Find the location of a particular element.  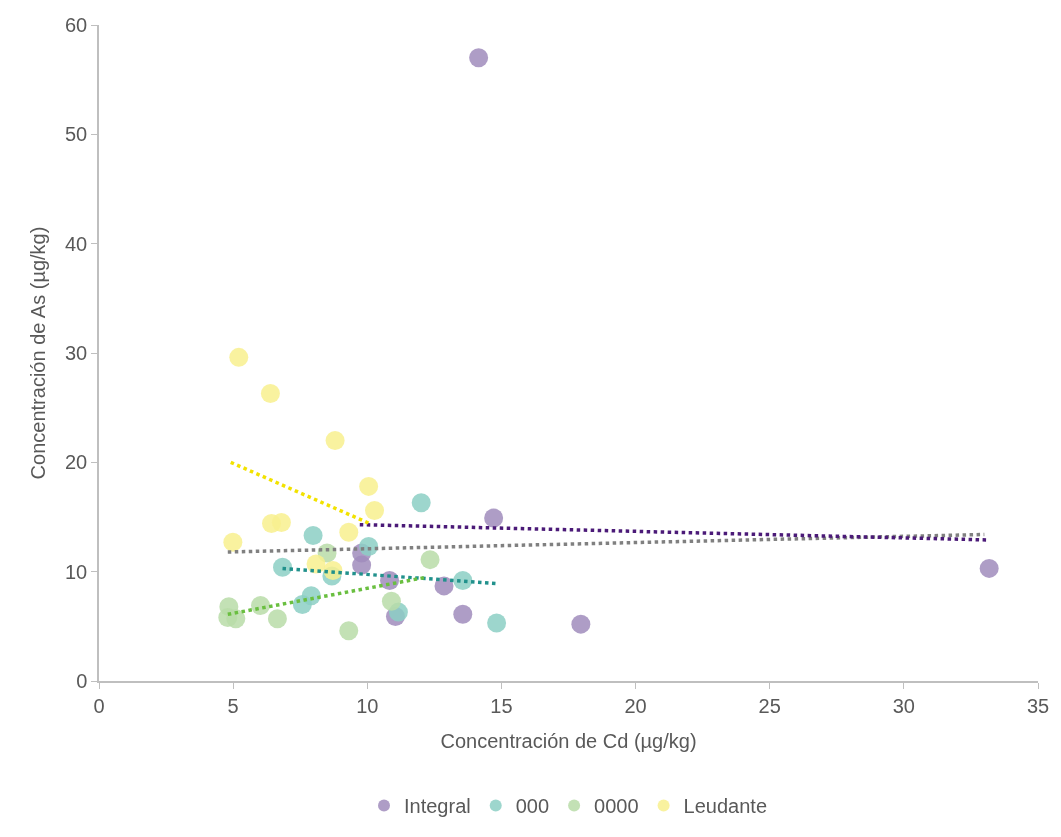

y-axis-title: Concentración de As (µg/kg) is located at coordinates (38, 353).